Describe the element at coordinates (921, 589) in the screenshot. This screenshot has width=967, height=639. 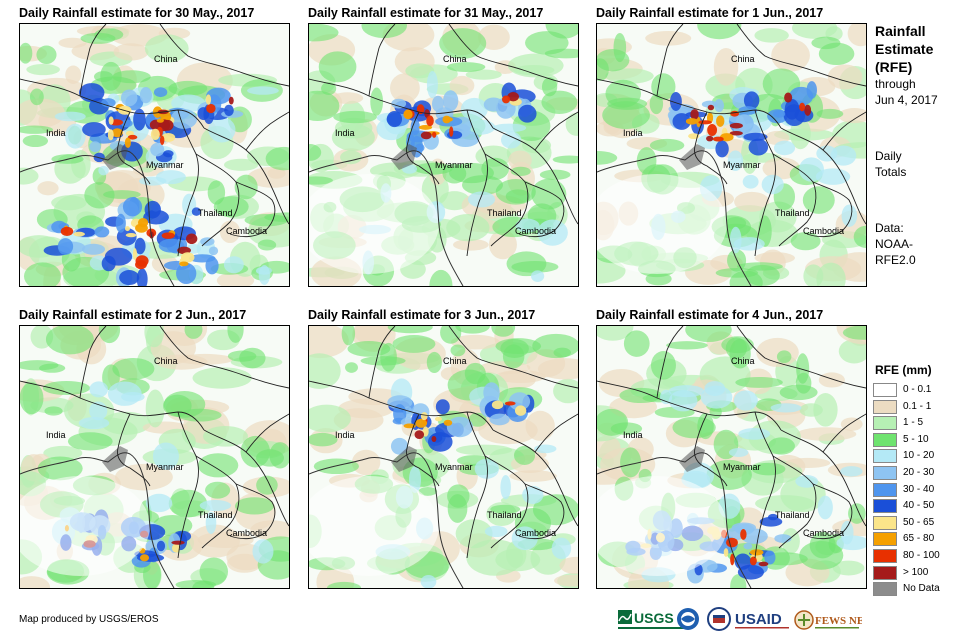
I see `legend-label: No Data` at that location.